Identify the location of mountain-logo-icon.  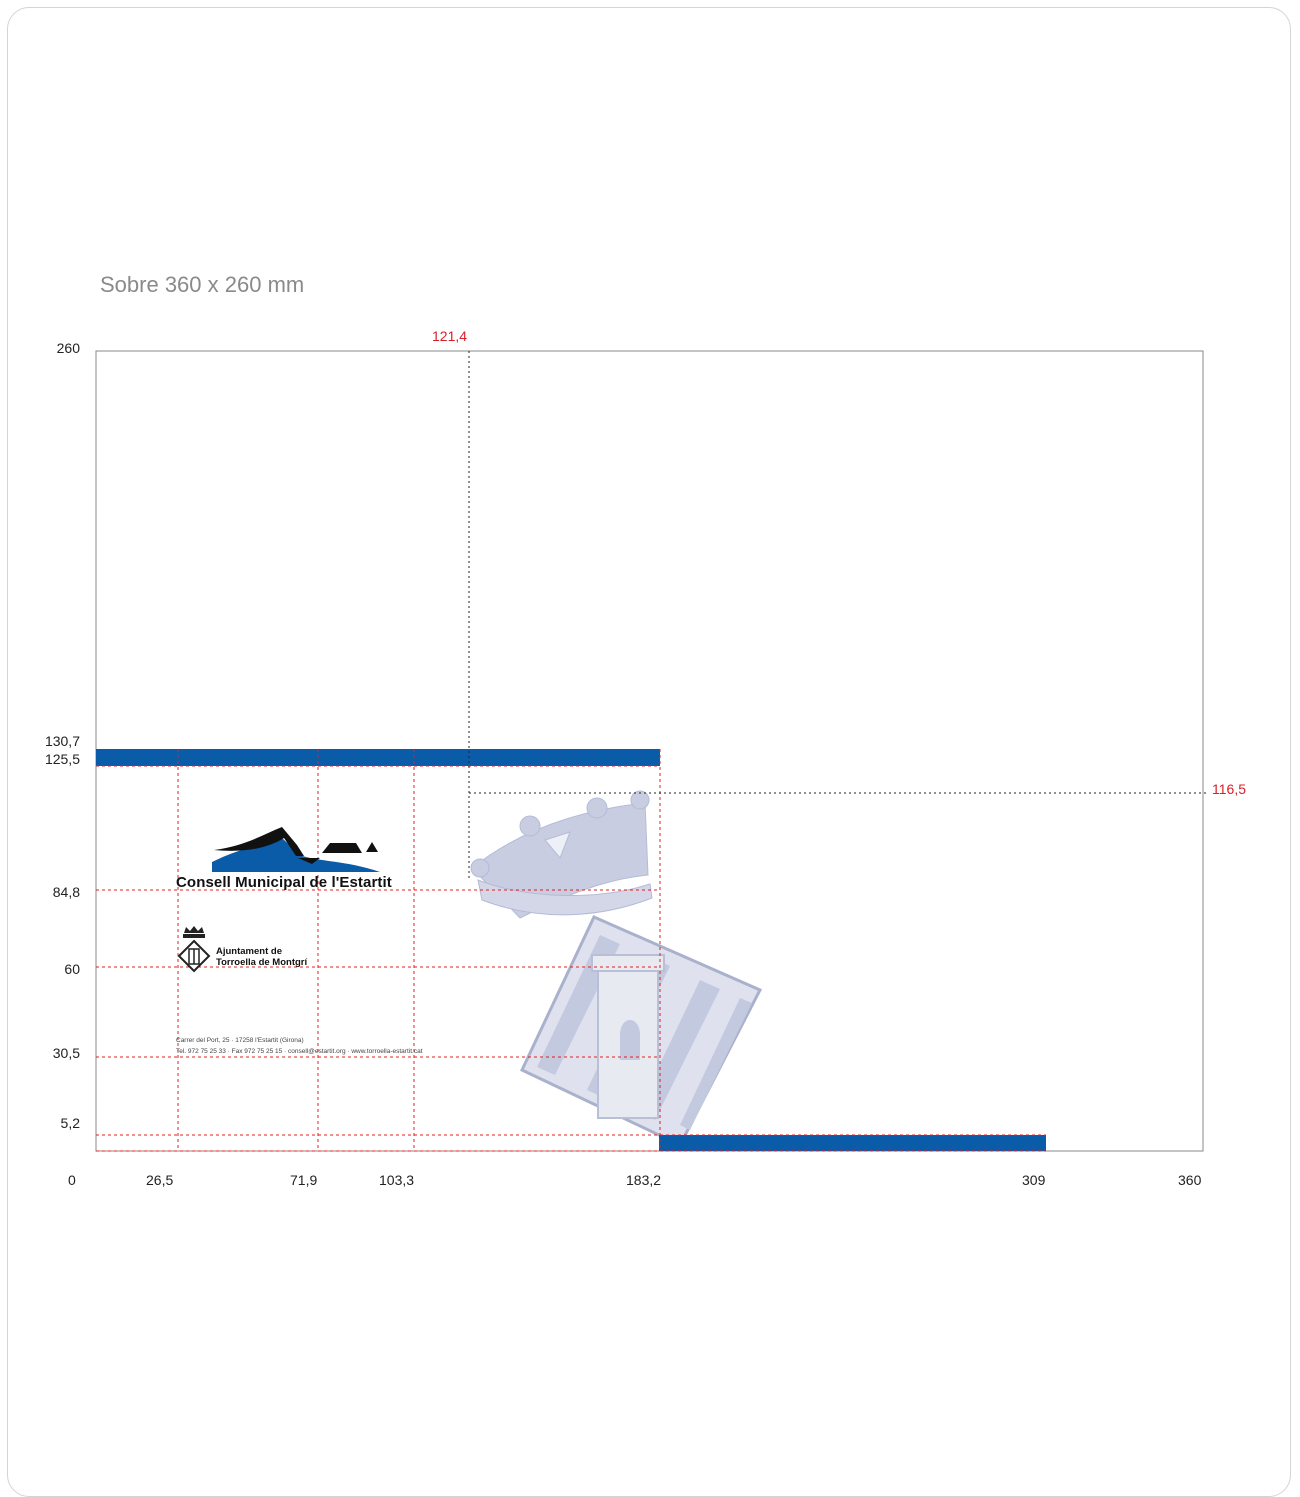
(296, 849).